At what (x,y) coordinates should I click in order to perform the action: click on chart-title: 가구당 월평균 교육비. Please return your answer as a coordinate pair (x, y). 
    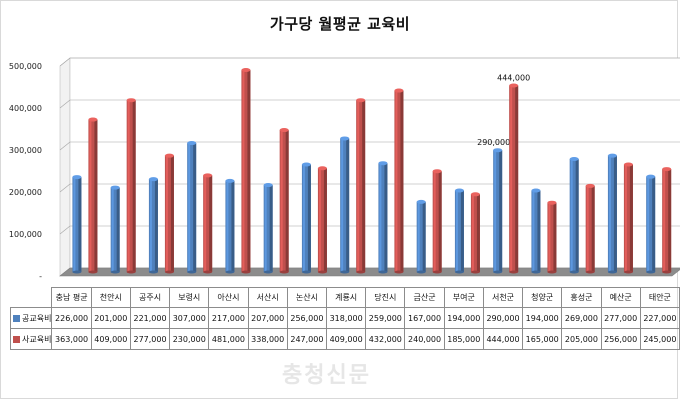
    Looking at the image, I should click on (340, 24).